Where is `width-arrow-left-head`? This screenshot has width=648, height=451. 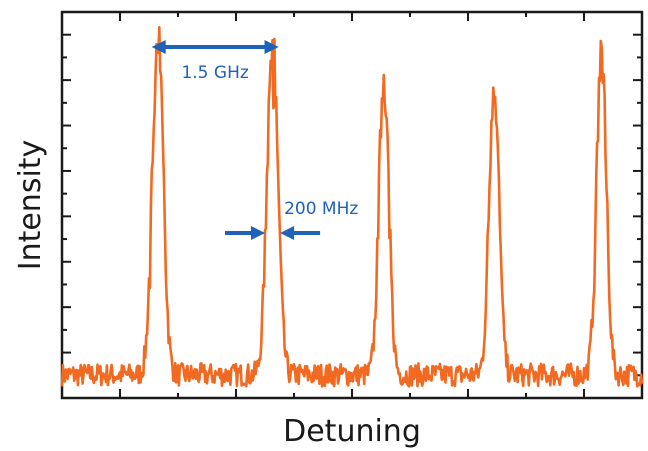 width-arrow-left-head is located at coordinates (258, 233).